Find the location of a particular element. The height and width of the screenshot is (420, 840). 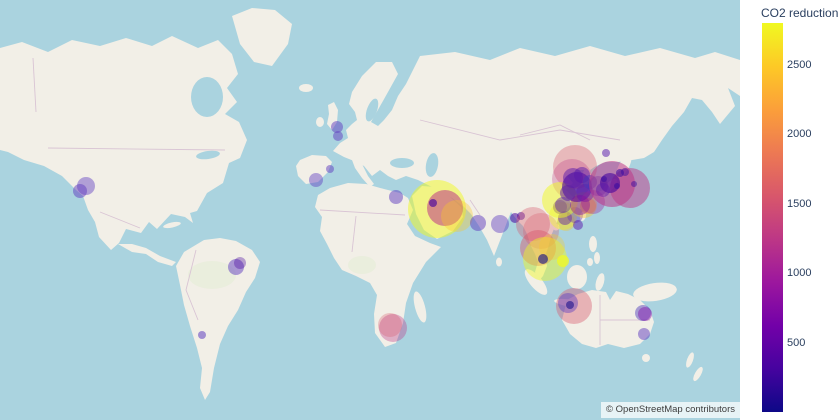

baltic-sea is located at coordinates (372, 110).